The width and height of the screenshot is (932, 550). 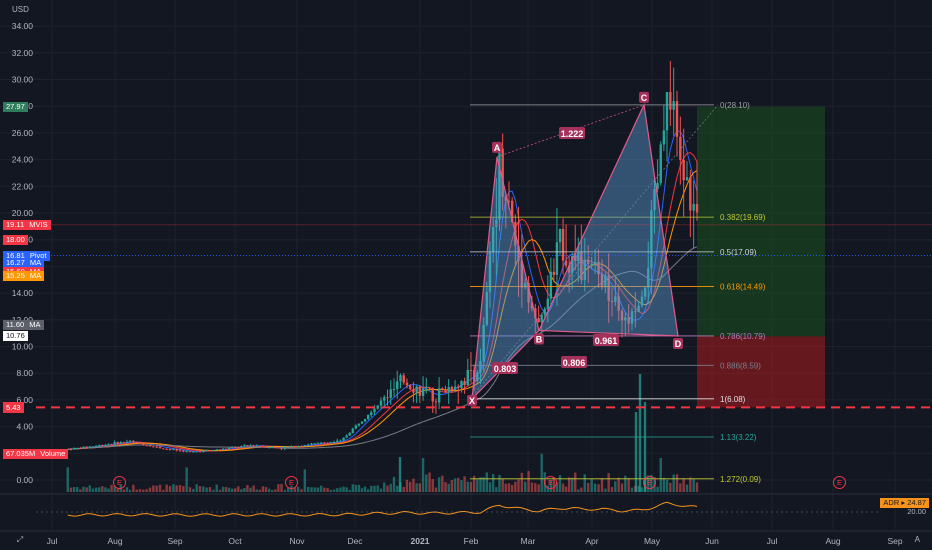 What do you see at coordinates (916, 502) in the screenshot?
I see `adr-value: 24.87` at bounding box center [916, 502].